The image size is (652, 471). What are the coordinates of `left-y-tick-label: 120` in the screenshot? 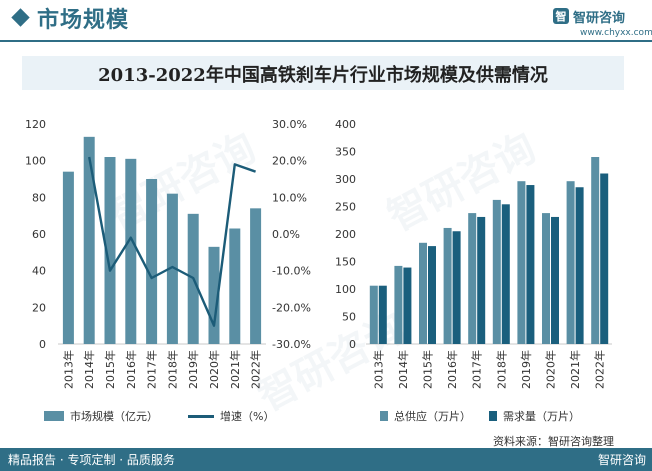 It's located at (35, 124).